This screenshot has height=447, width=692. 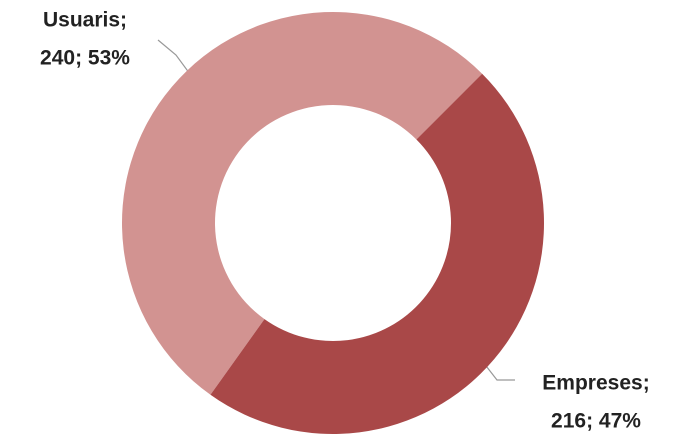 I want to click on data-label: Usuaris;, so click(x=85, y=20).